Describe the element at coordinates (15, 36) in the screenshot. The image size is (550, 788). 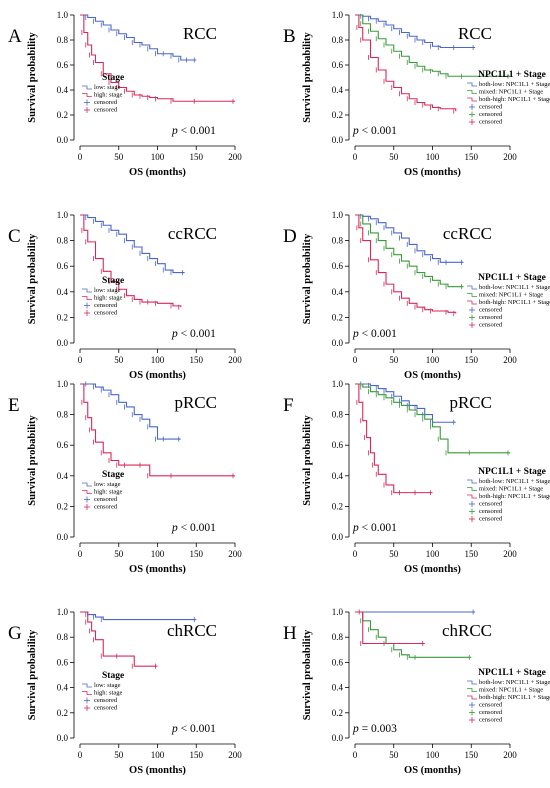
I see `panel-letter: A` at that location.